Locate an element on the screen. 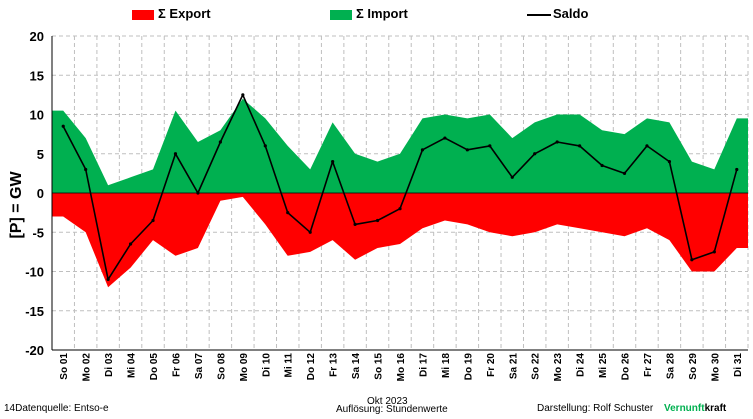 This screenshot has width=753, height=419. y-axis-label-text: [P] = GW is located at coordinates (16, 205).